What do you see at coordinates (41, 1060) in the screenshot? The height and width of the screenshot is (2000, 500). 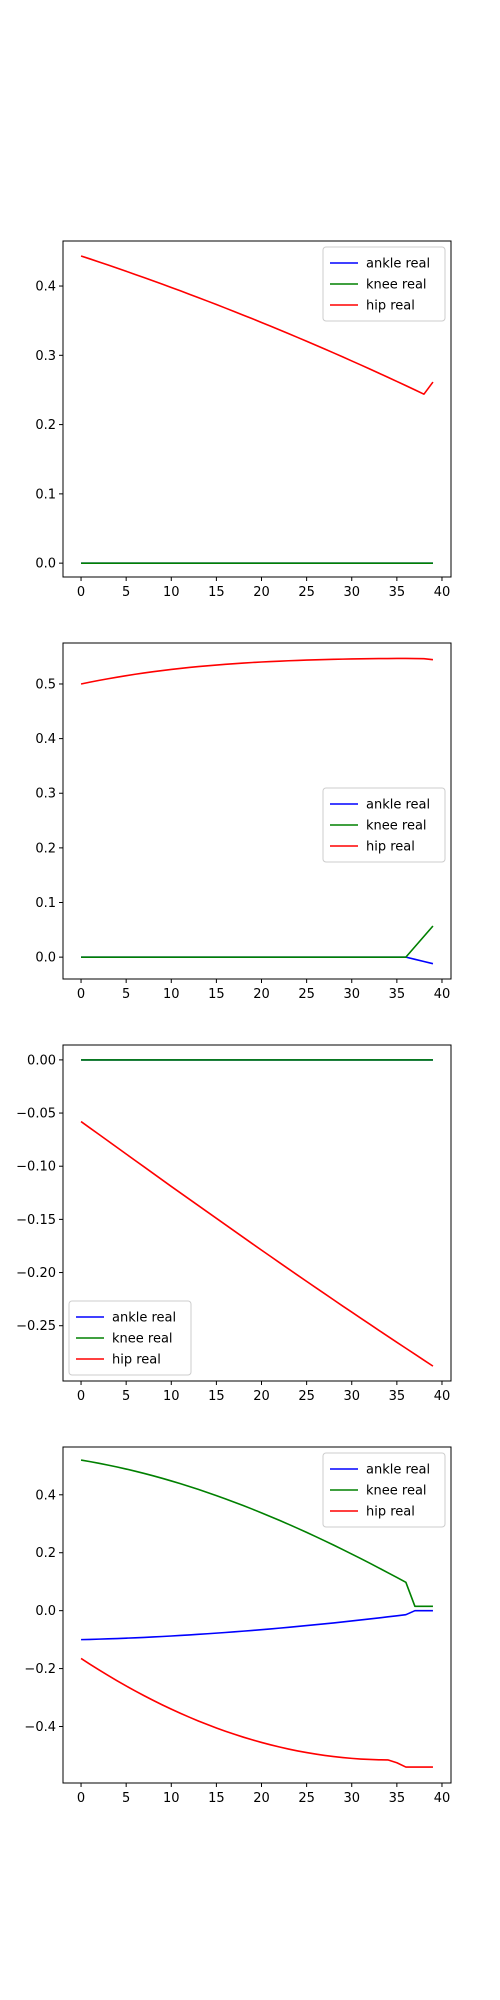 I see `y-tick-label: 0.00` at bounding box center [41, 1060].